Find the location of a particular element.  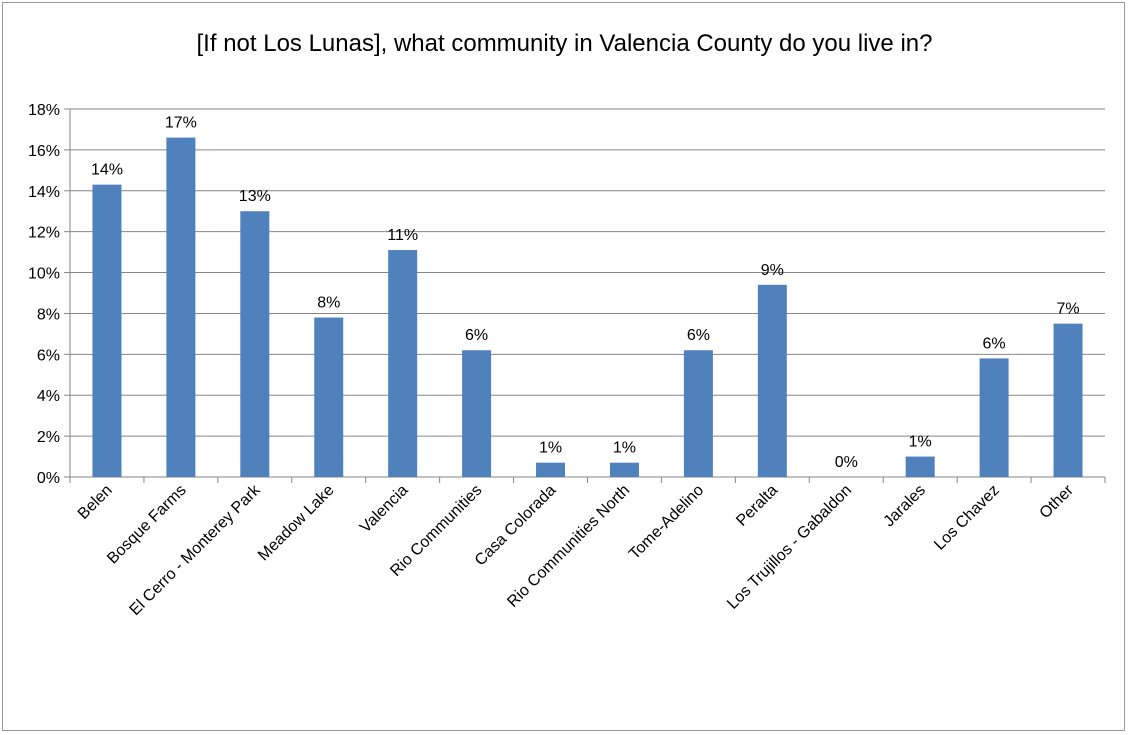

y-tick-label: 0% is located at coordinates (48, 478).